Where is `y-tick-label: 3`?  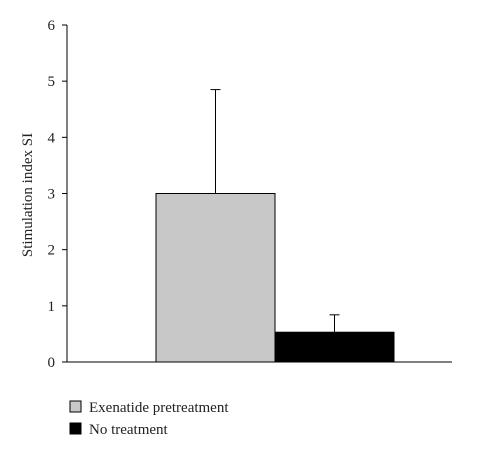 y-tick-label: 3 is located at coordinates (52, 195).